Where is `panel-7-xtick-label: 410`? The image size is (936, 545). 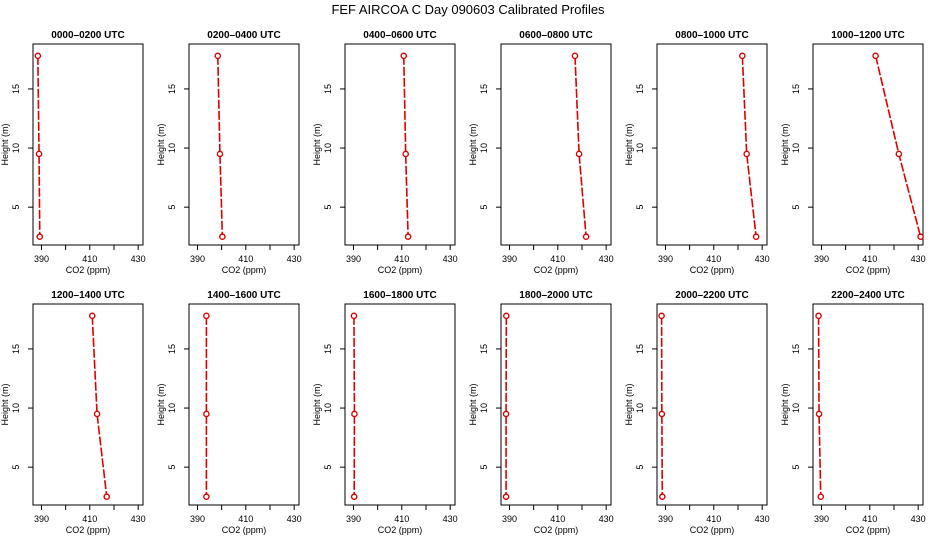
panel-7-xtick-label: 410 is located at coordinates (89, 519).